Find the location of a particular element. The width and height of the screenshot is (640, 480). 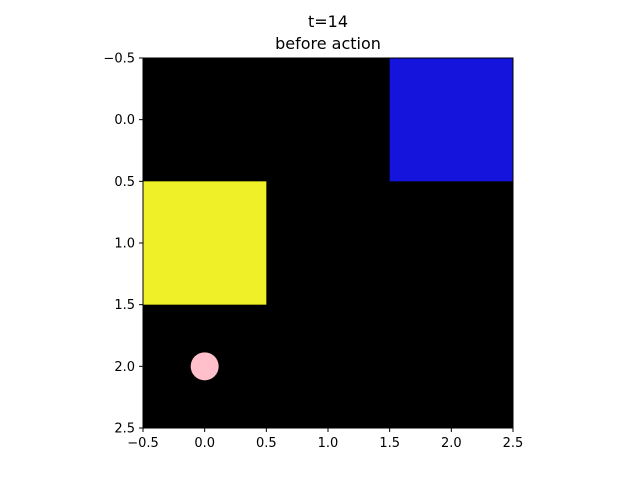

x-tick-label: 0.0 is located at coordinates (204, 443).